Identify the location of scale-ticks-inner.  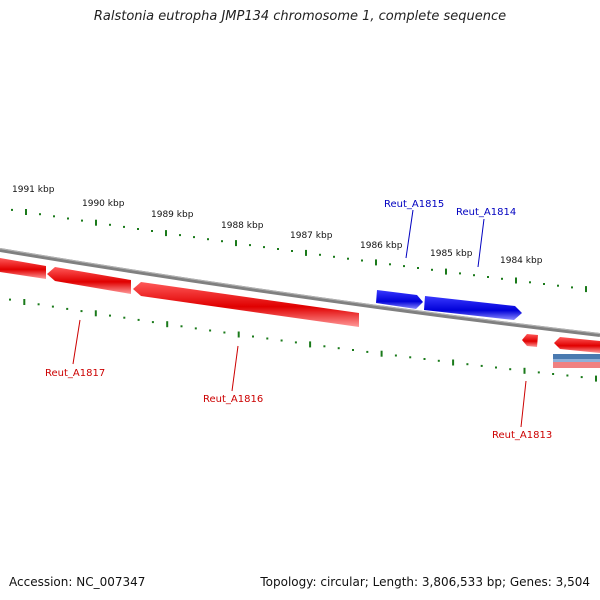
(303, 340).